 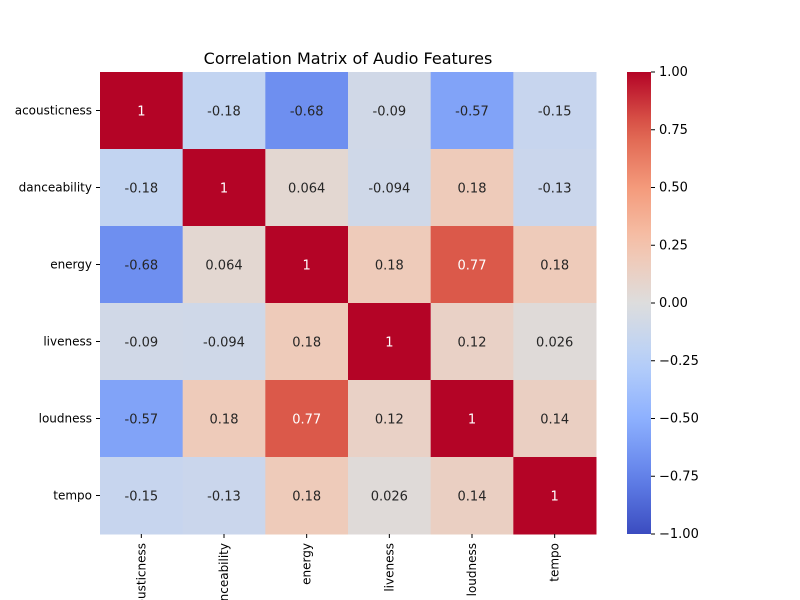 I want to click on colorbar-gradient, so click(x=639, y=303).